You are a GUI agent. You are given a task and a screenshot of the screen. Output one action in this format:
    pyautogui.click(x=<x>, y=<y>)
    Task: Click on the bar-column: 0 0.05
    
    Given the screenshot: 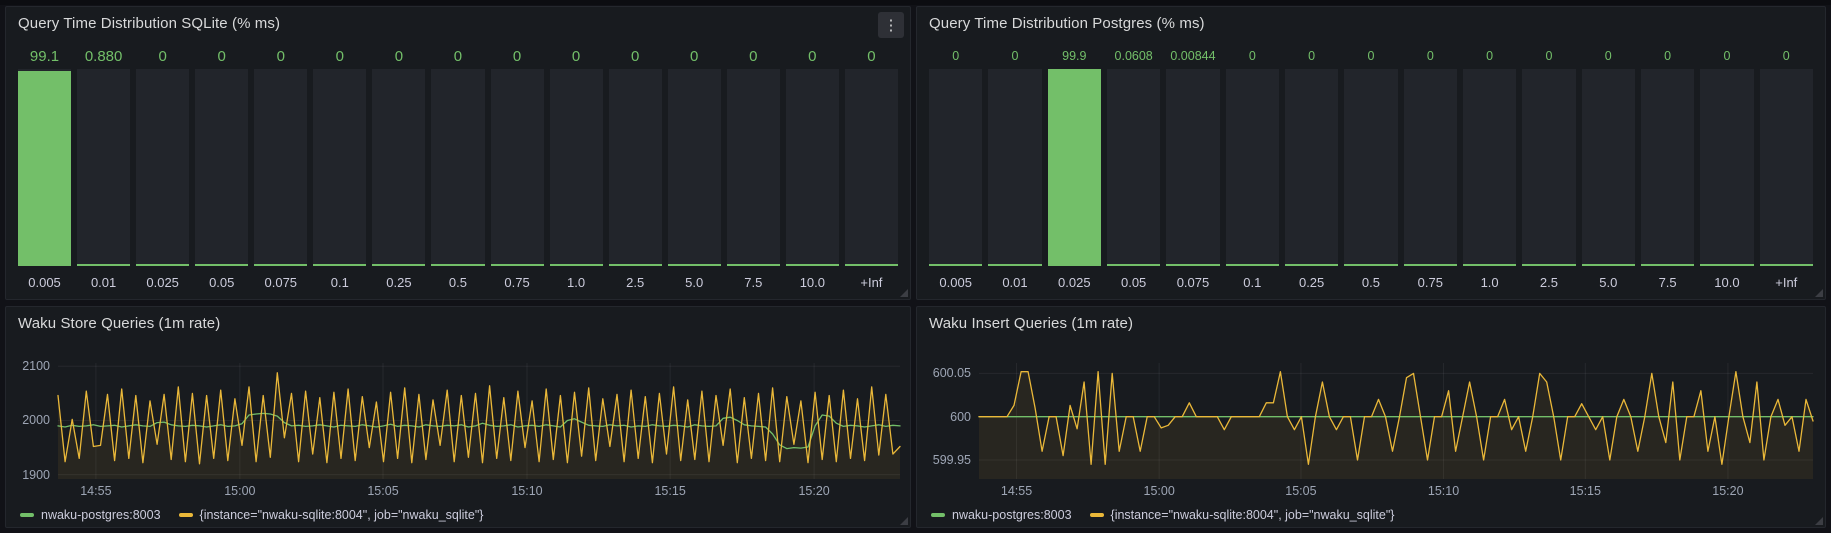 What is the action you would take?
    pyautogui.click(x=222, y=168)
    